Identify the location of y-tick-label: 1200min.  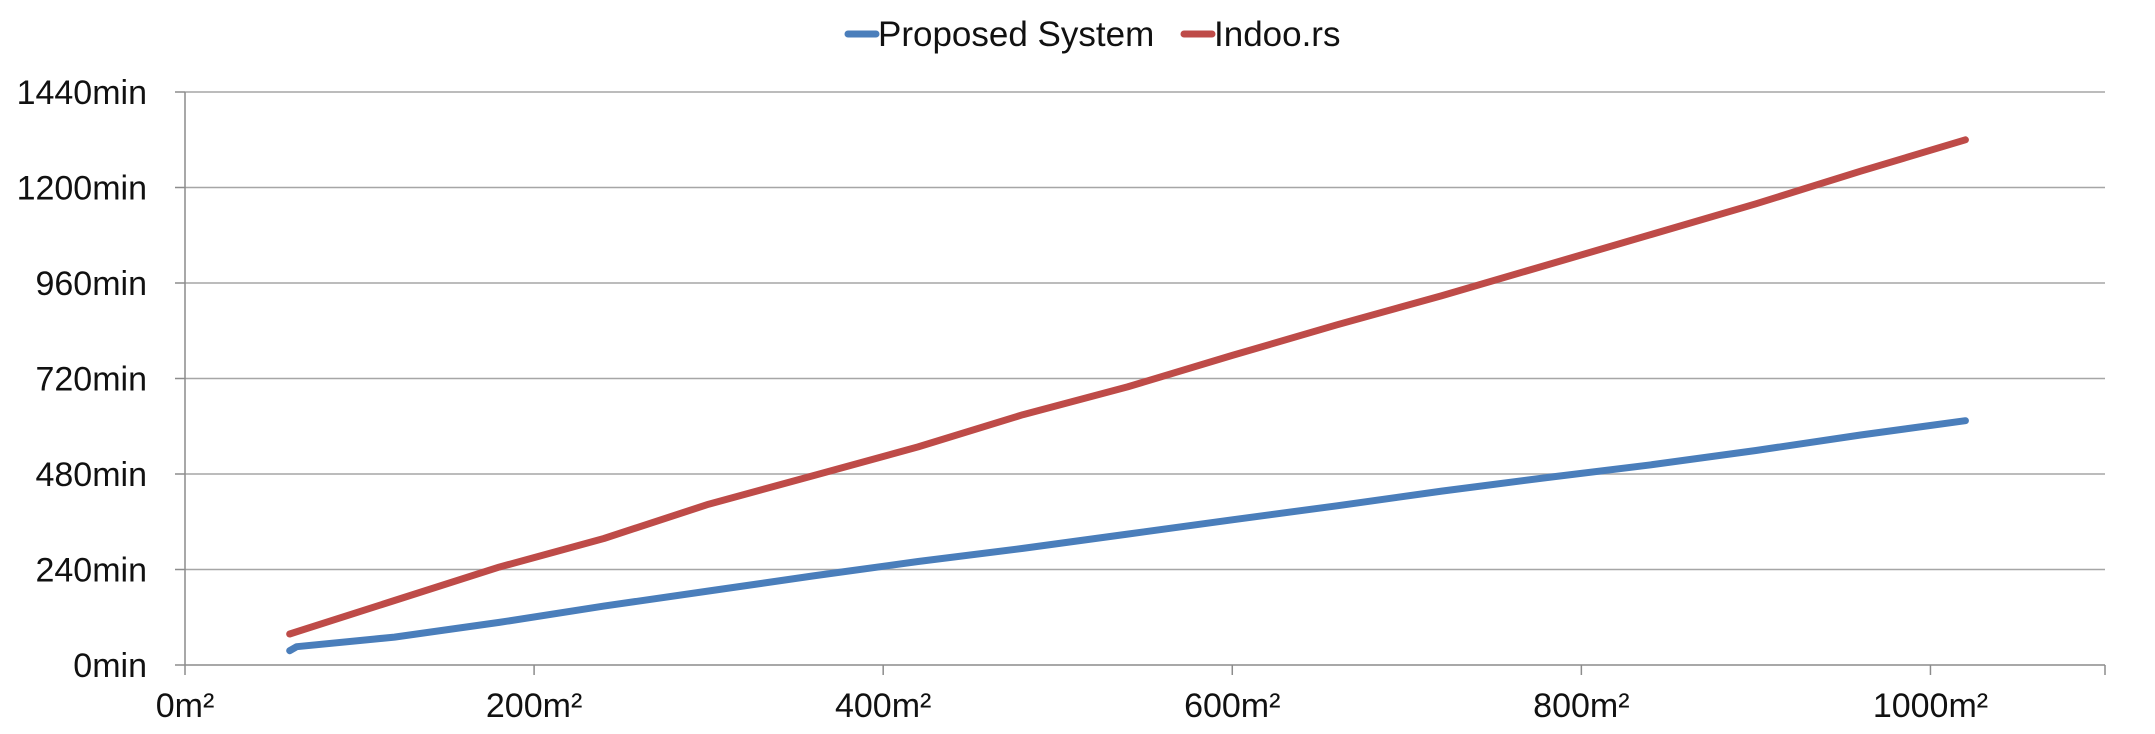
(82, 189).